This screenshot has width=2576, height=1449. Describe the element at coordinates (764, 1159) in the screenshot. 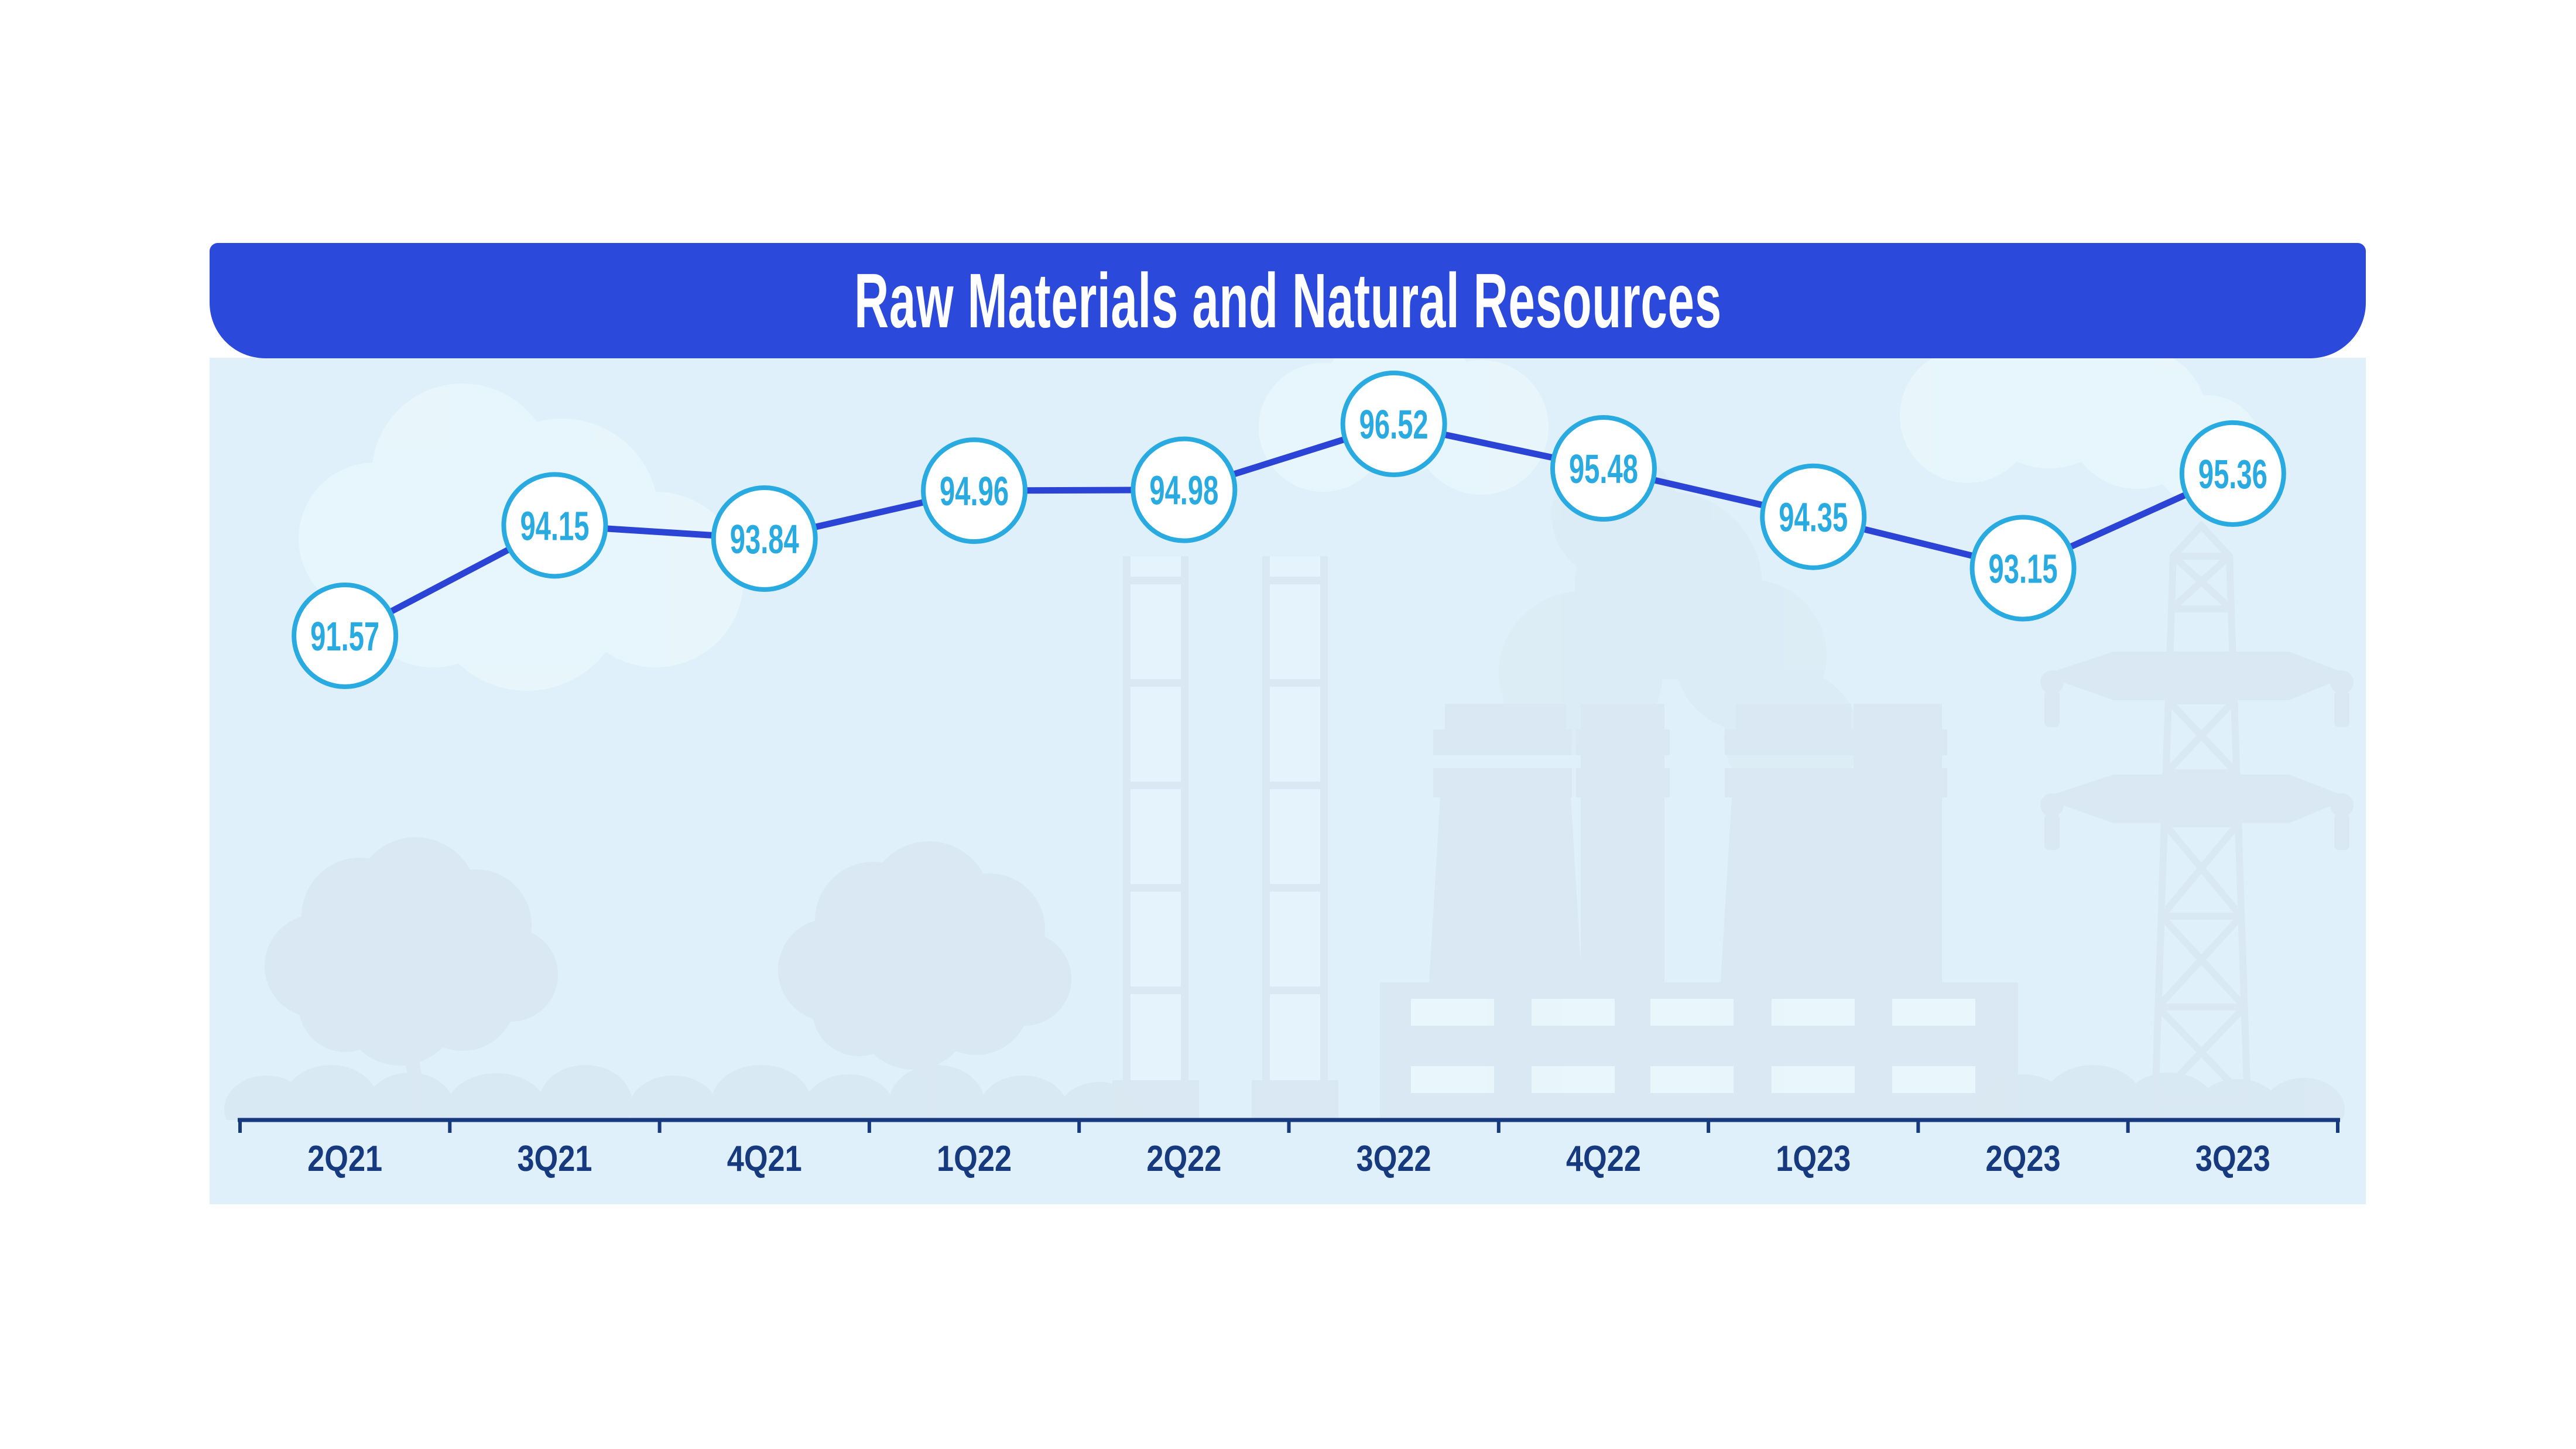

I see `x-axis-label: 4Q21` at that location.